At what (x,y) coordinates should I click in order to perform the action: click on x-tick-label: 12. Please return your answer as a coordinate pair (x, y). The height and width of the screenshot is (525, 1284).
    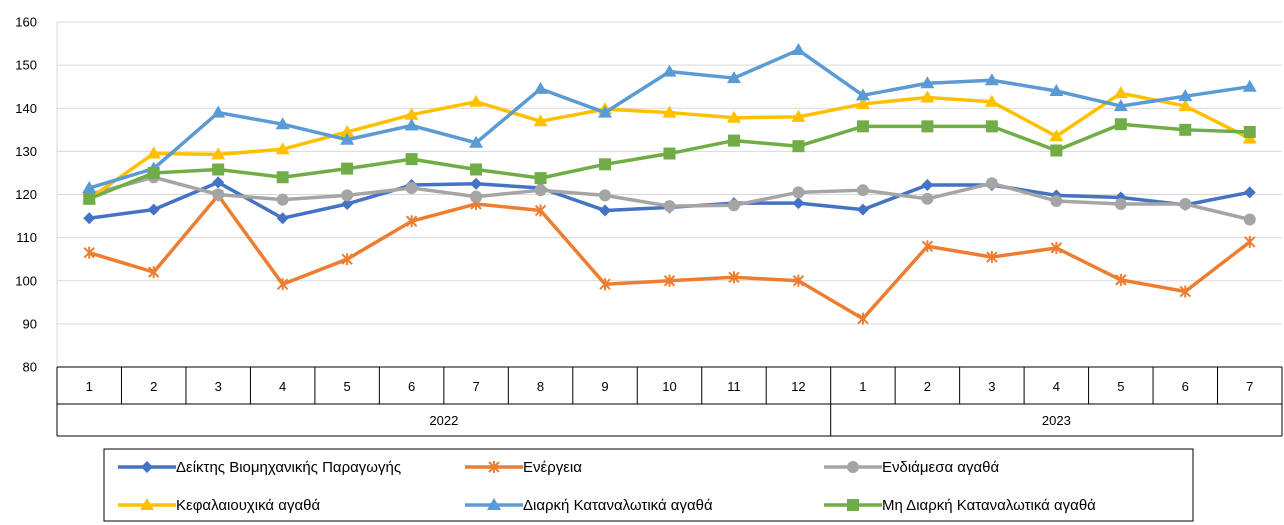
    Looking at the image, I should click on (798, 386).